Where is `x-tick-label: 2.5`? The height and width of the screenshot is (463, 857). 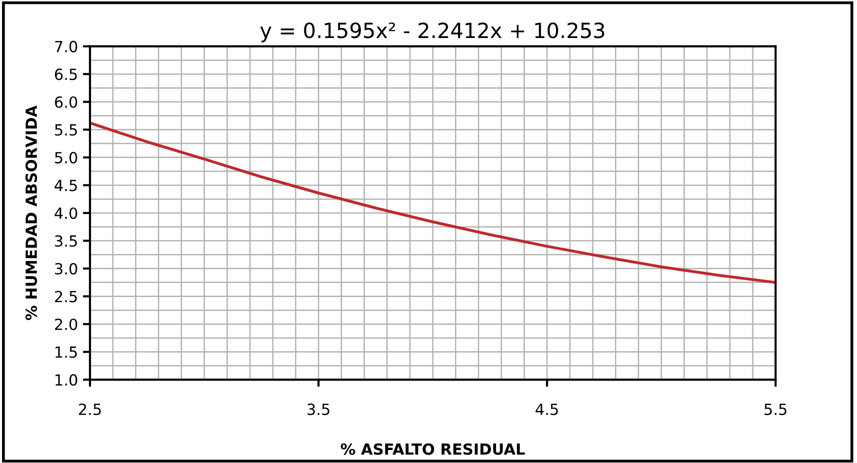 x-tick-label: 2.5 is located at coordinates (89, 410).